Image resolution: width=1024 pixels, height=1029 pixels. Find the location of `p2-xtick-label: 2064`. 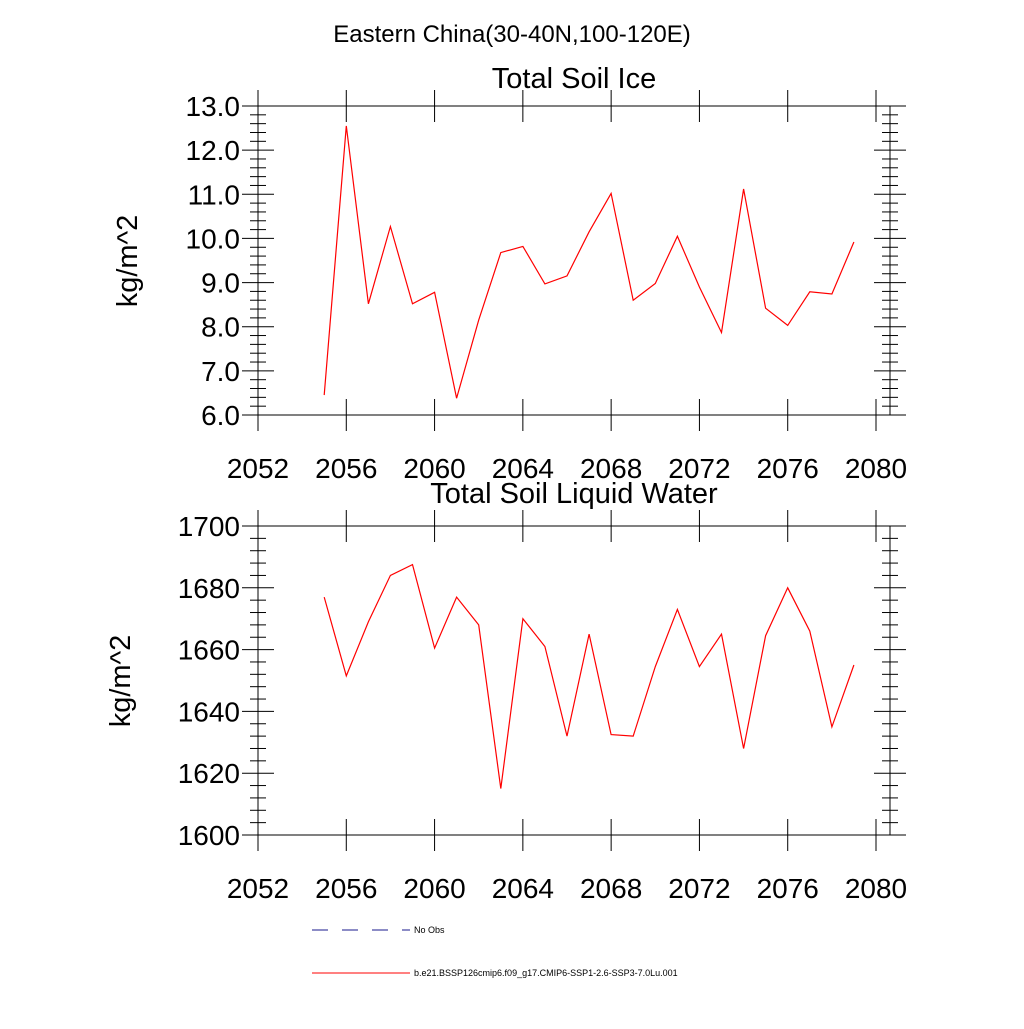

p2-xtick-label: 2064 is located at coordinates (523, 888).